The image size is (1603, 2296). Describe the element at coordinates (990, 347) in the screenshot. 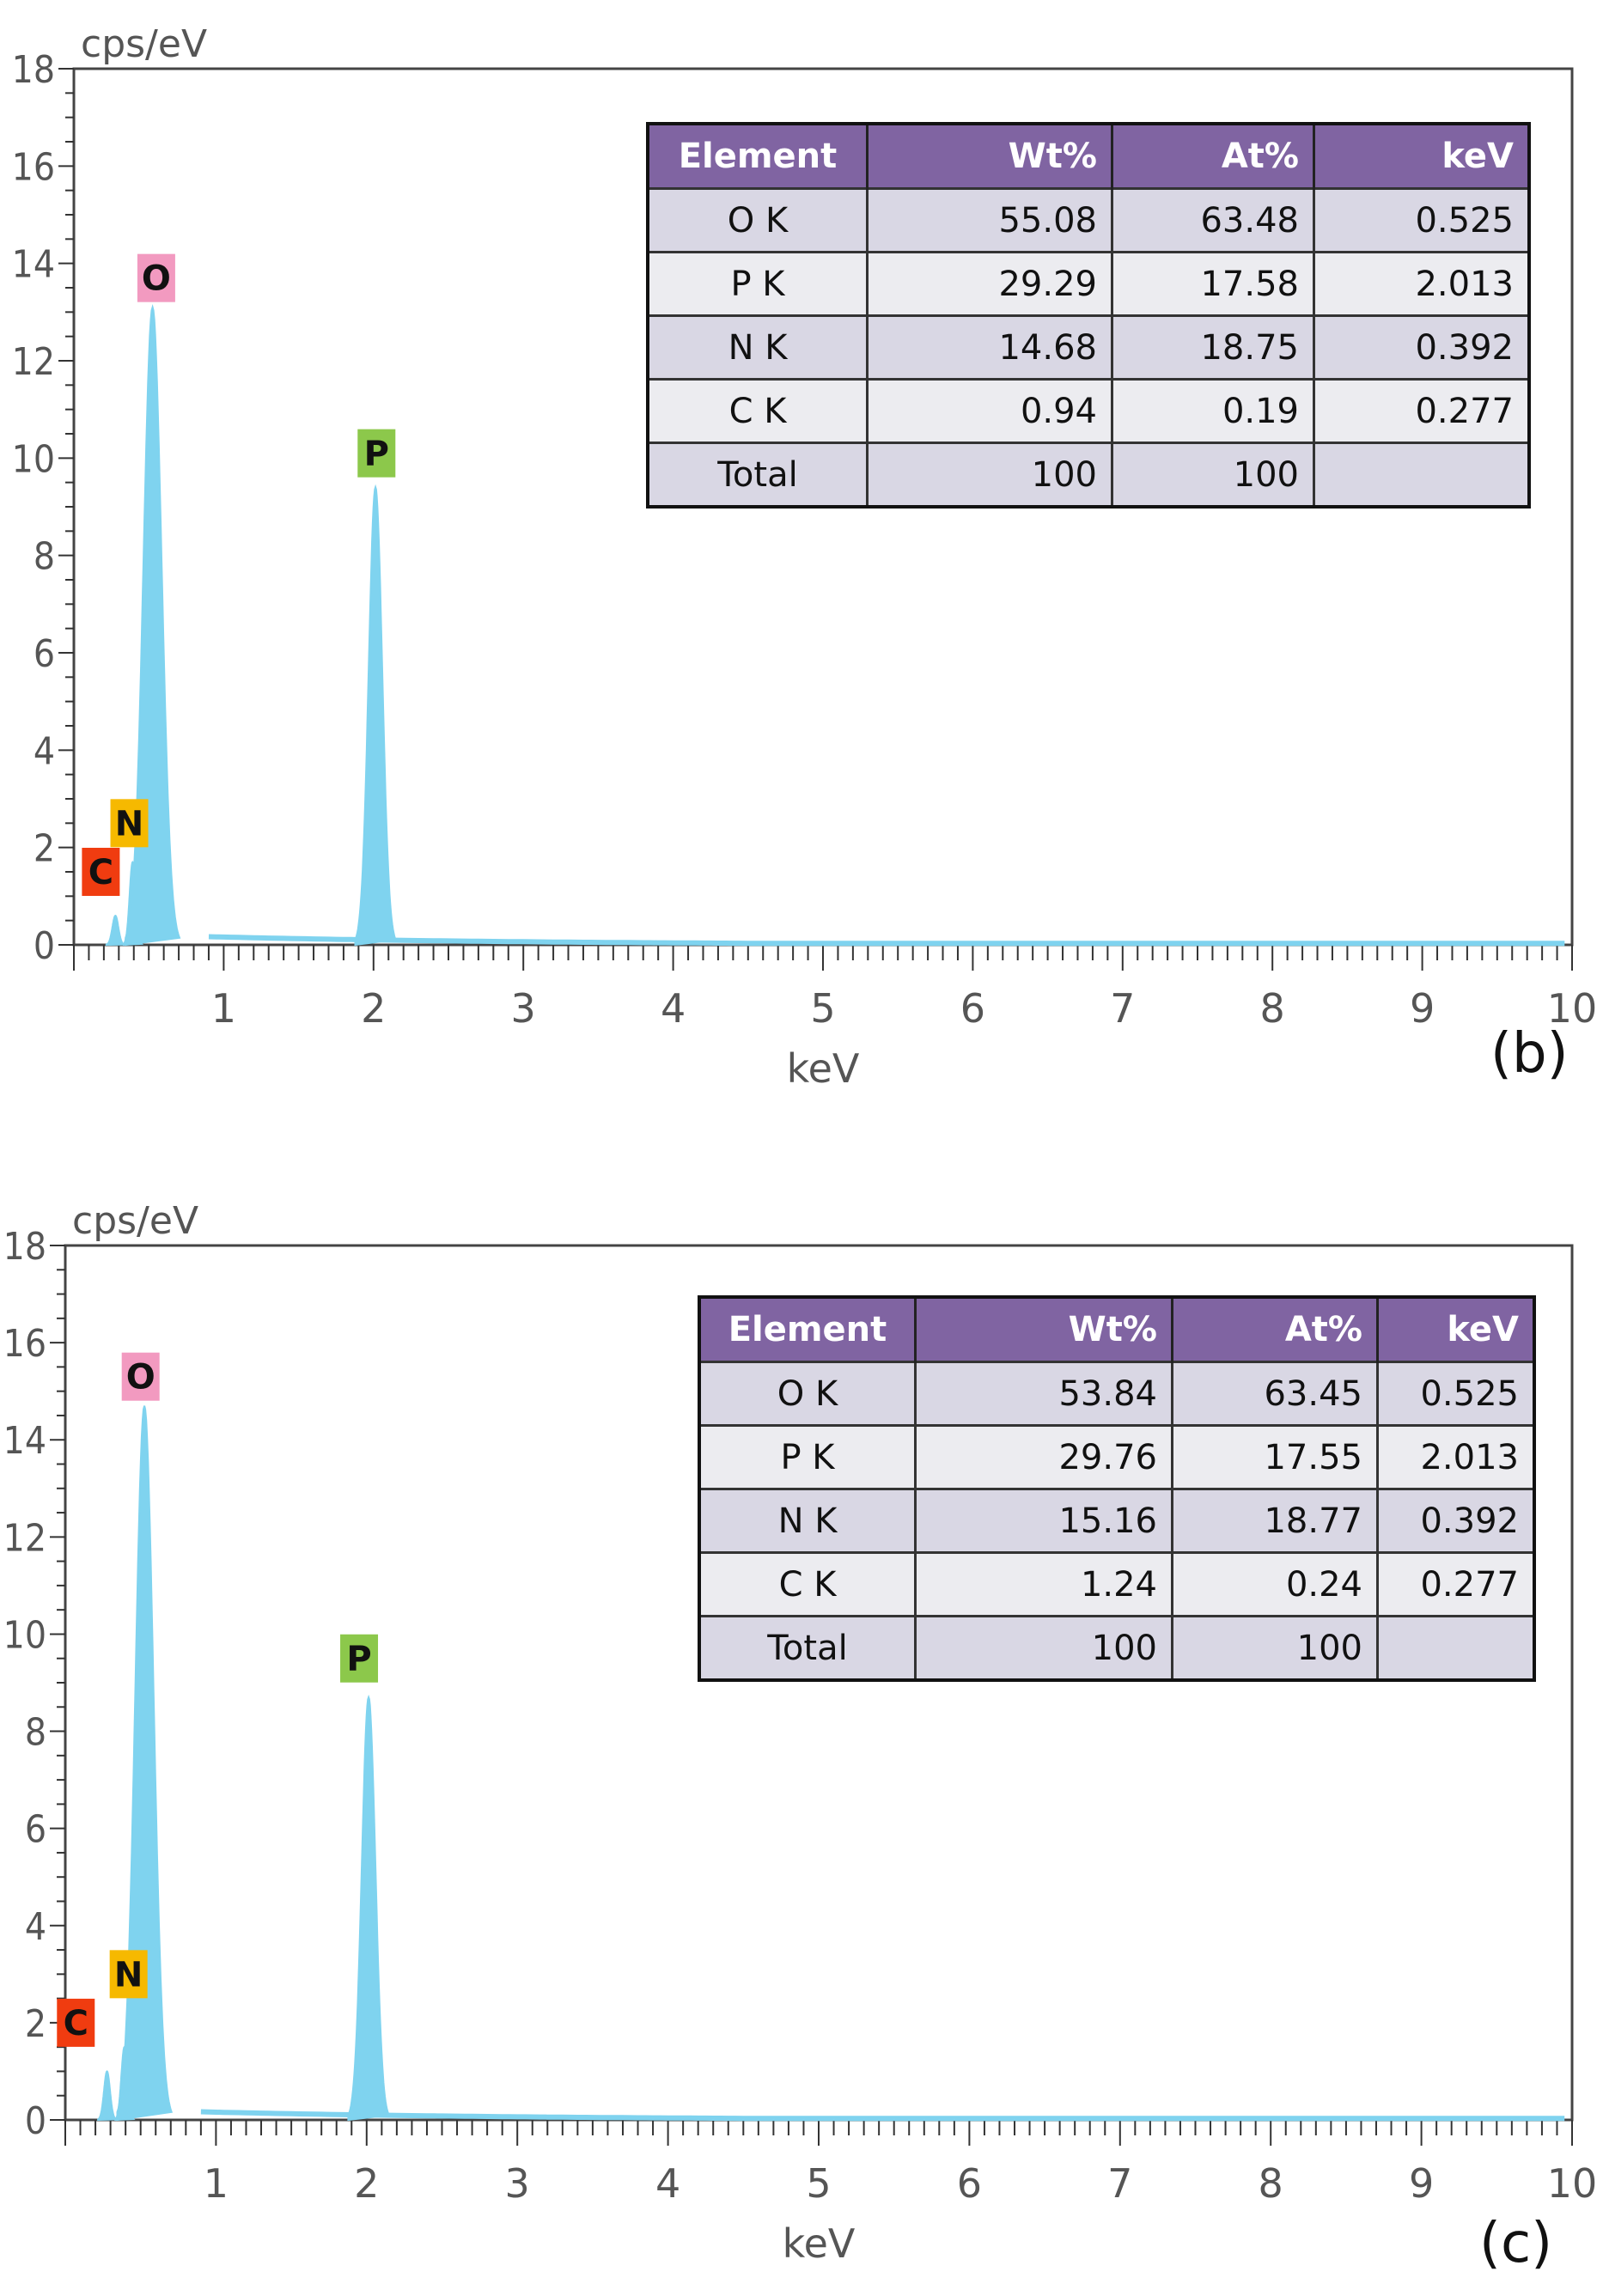

I see `cell-wt: 14.68` at that location.